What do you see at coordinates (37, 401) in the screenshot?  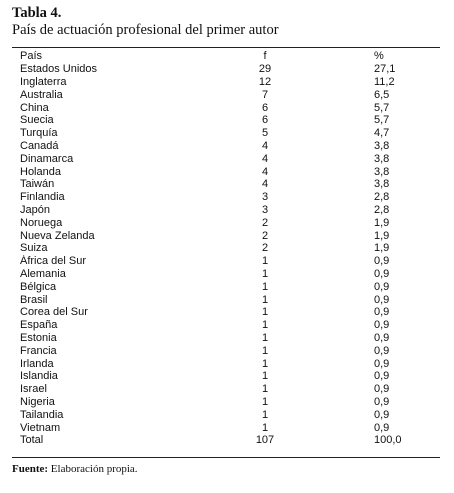 I see `country-cell: Nigeria` at bounding box center [37, 401].